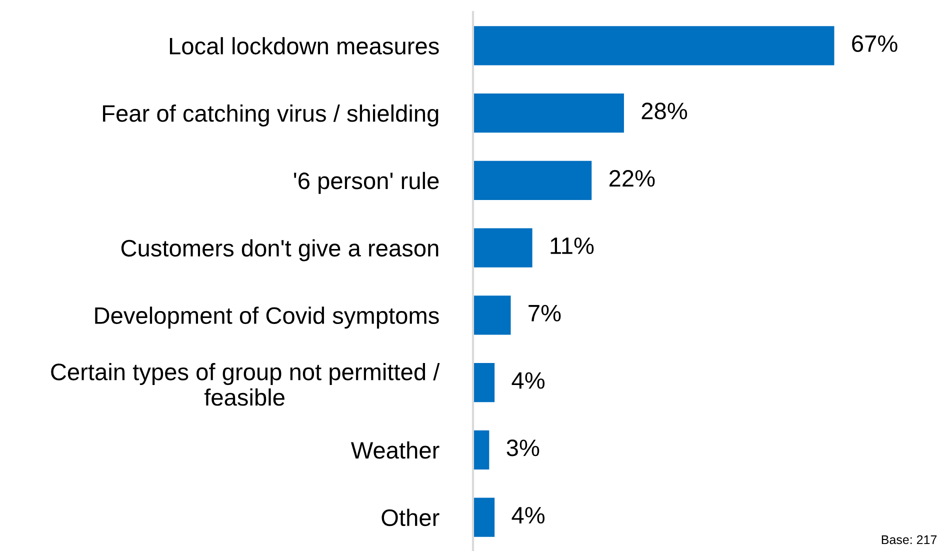 The image size is (940, 551). I want to click on y-tick-label: Local lockdown measures, so click(304, 45).